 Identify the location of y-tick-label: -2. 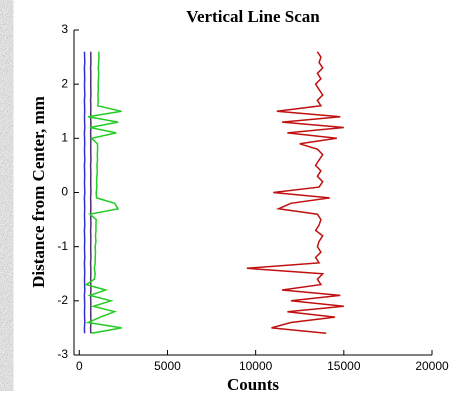
(62, 300).